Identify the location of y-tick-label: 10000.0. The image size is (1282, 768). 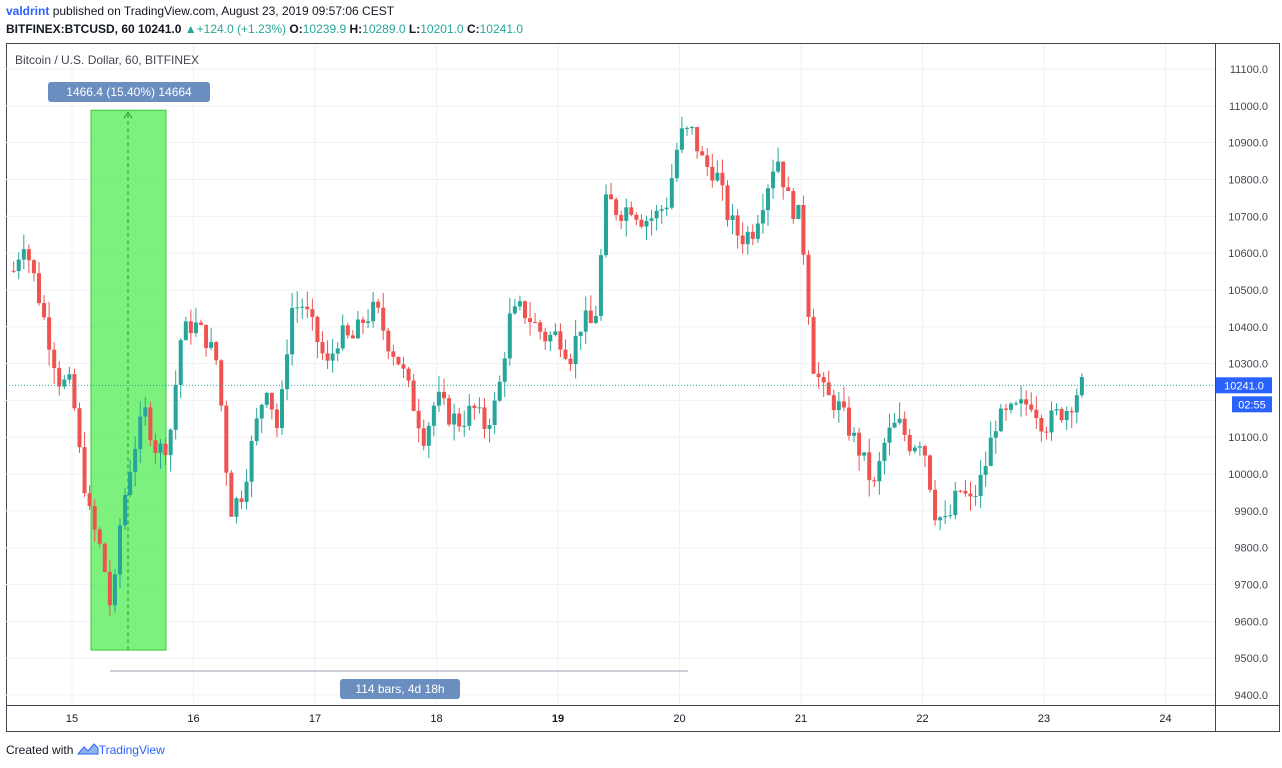
(1248, 475).